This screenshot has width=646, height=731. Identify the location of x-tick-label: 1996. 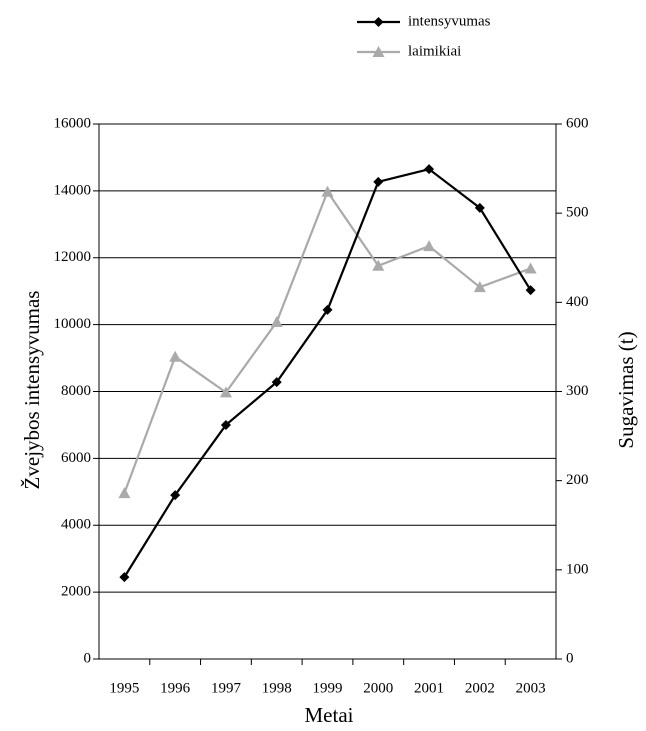
(175, 688).